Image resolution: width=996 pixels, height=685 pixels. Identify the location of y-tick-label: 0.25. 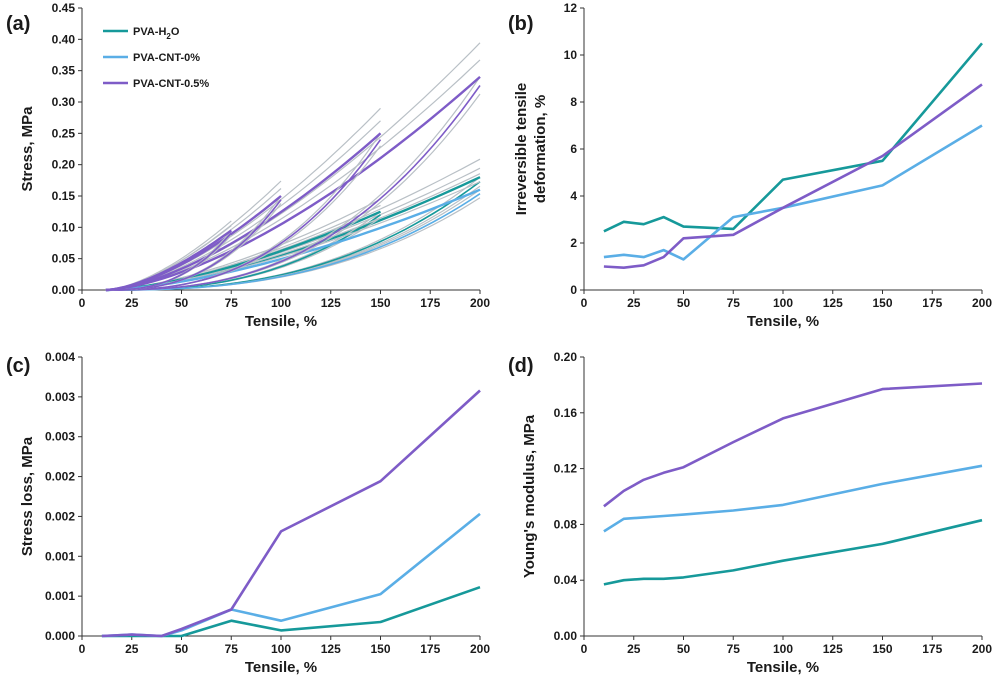
(64, 133).